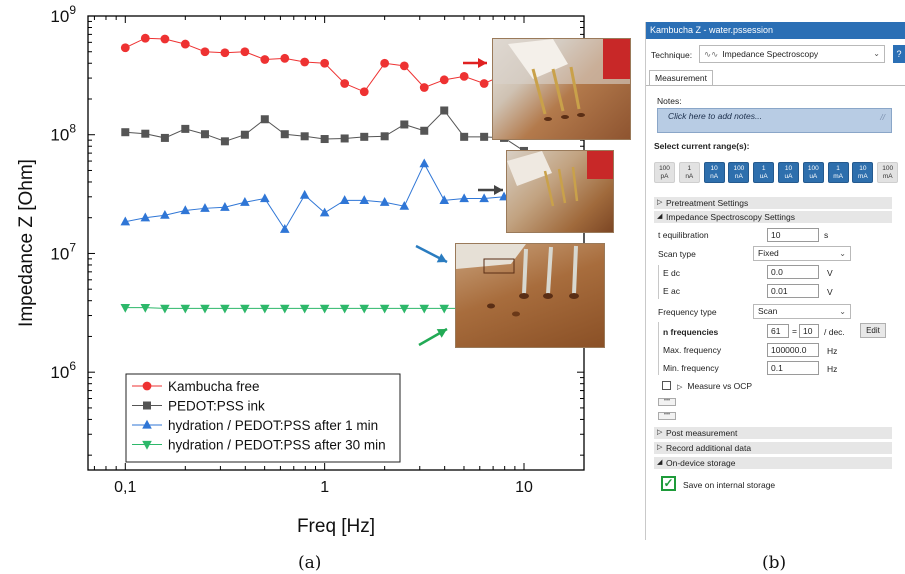 This screenshot has height=574, width=905. What do you see at coordinates (711, 54) in the screenshot?
I see `waveform-icon: ∿∿` at bounding box center [711, 54].